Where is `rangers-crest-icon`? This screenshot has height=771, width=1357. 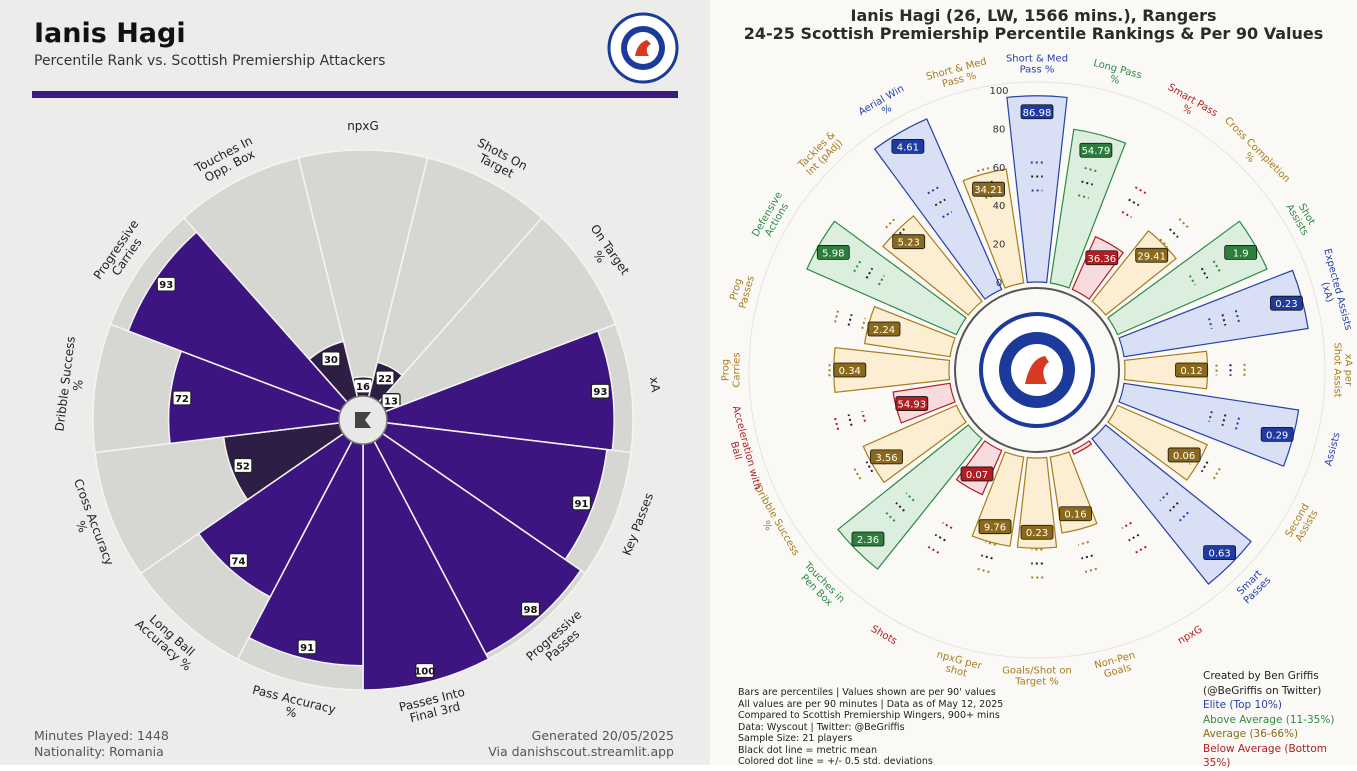
rangers-crest-icon is located at coordinates (643, 48).